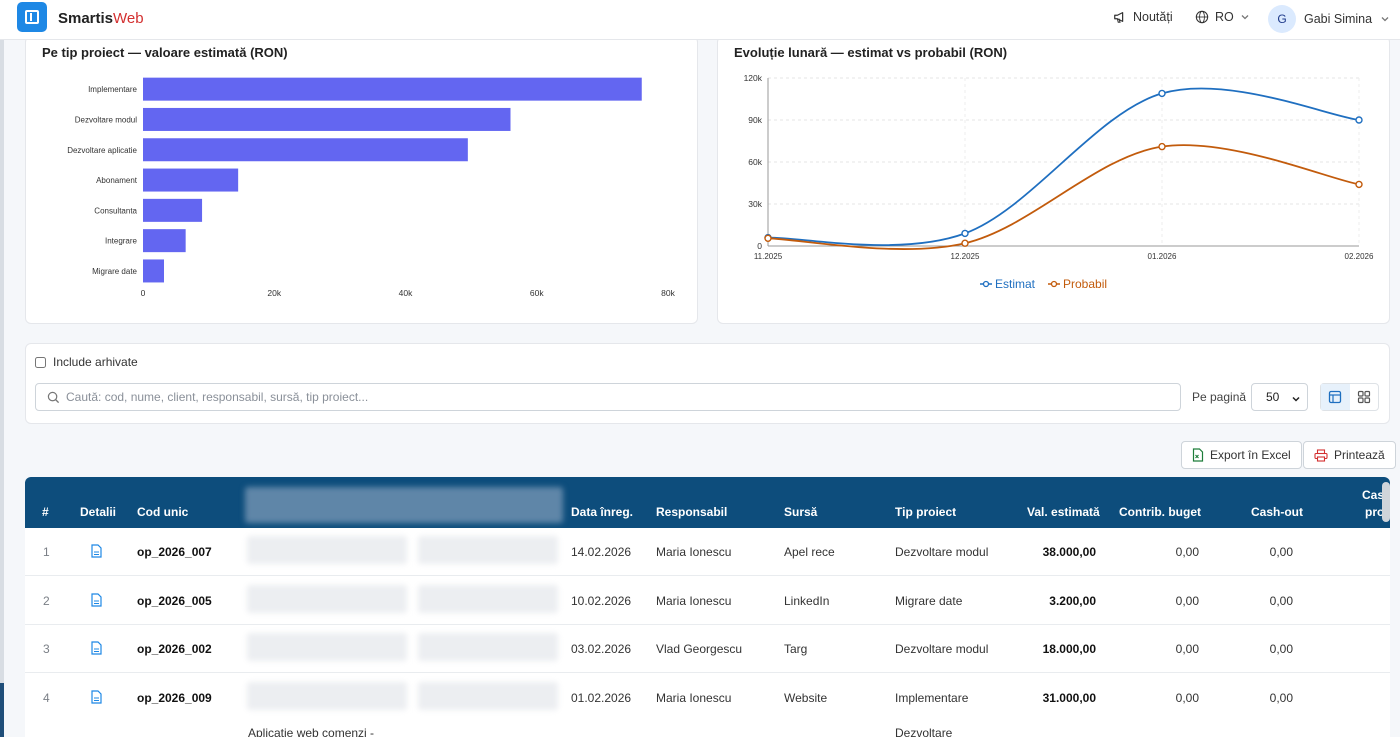  Describe the element at coordinates (1386, 502) in the screenshot. I see `table-scrollbar` at that location.